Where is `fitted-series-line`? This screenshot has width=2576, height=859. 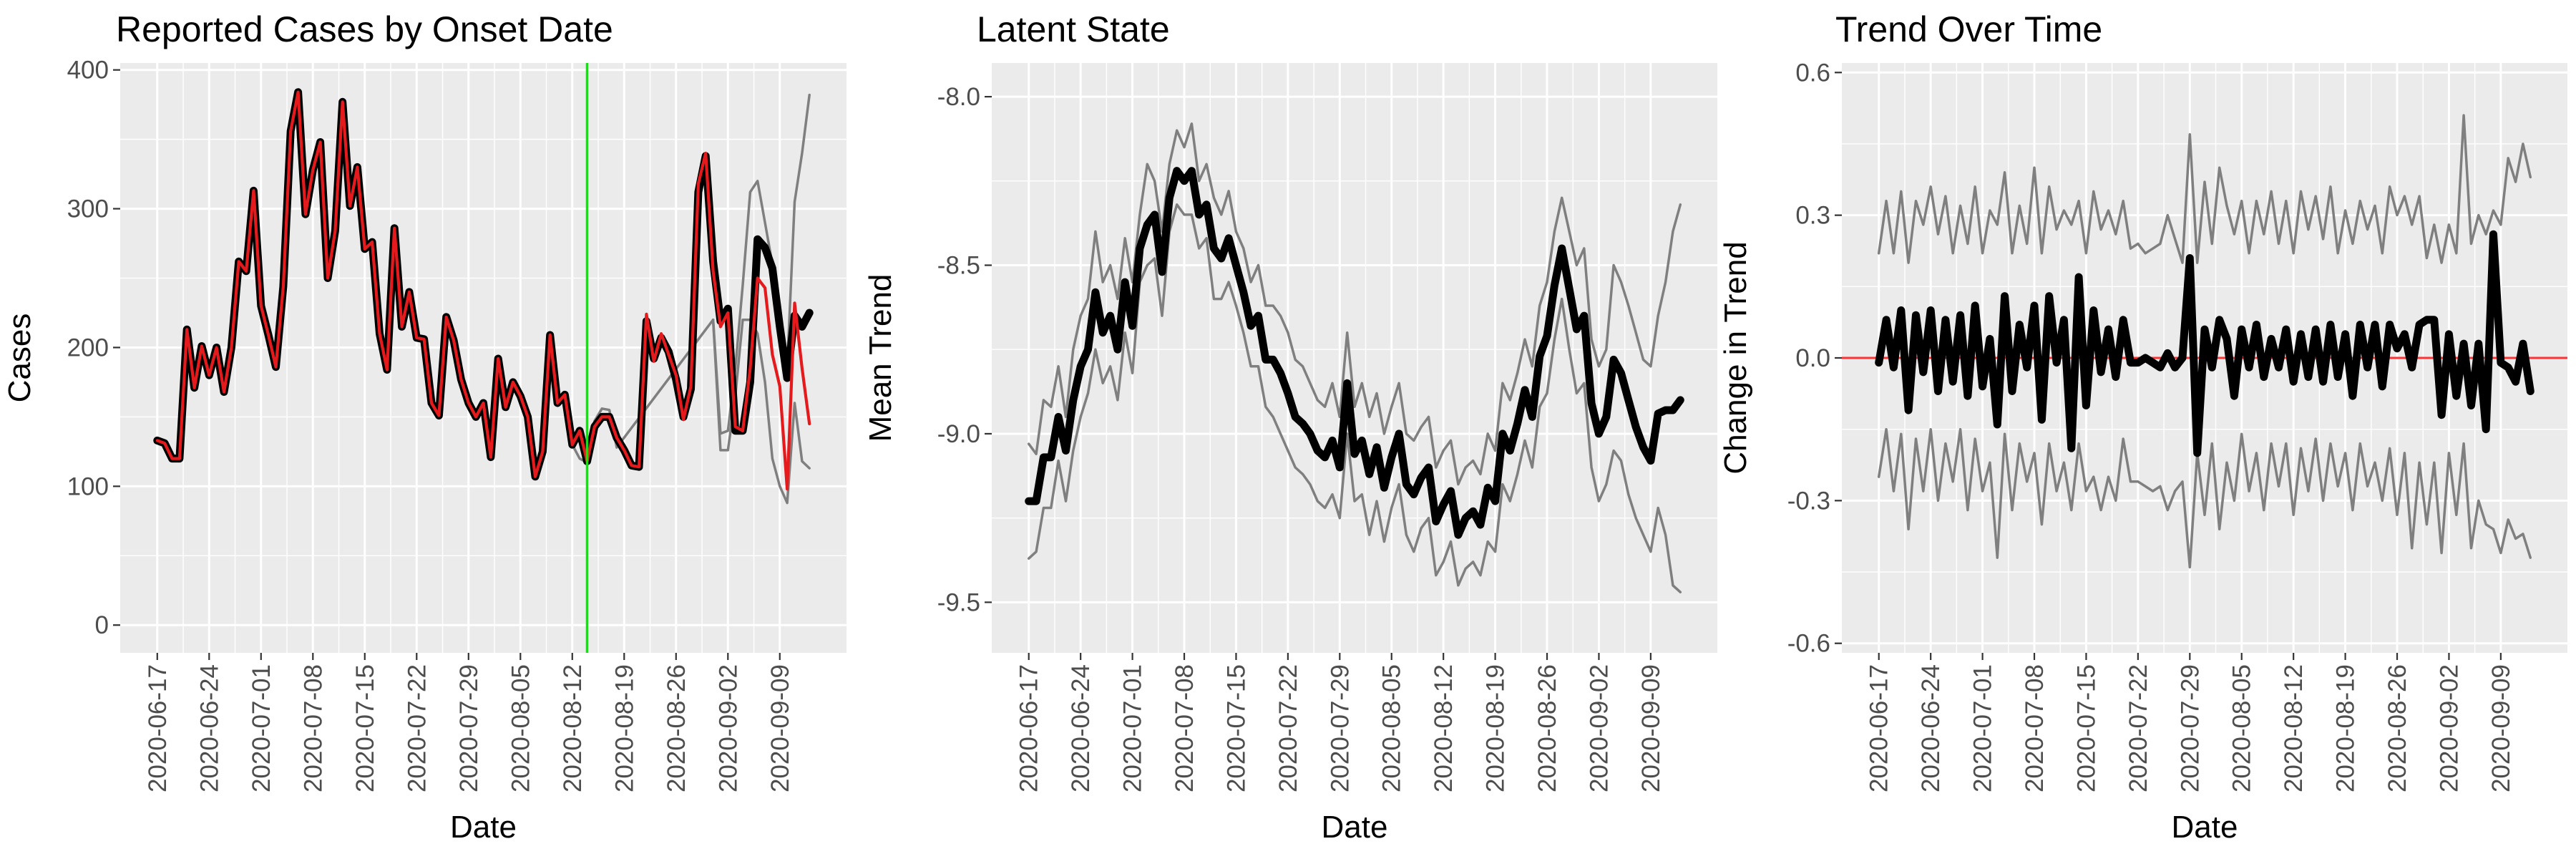
fitted-series-line is located at coordinates (483, 290).